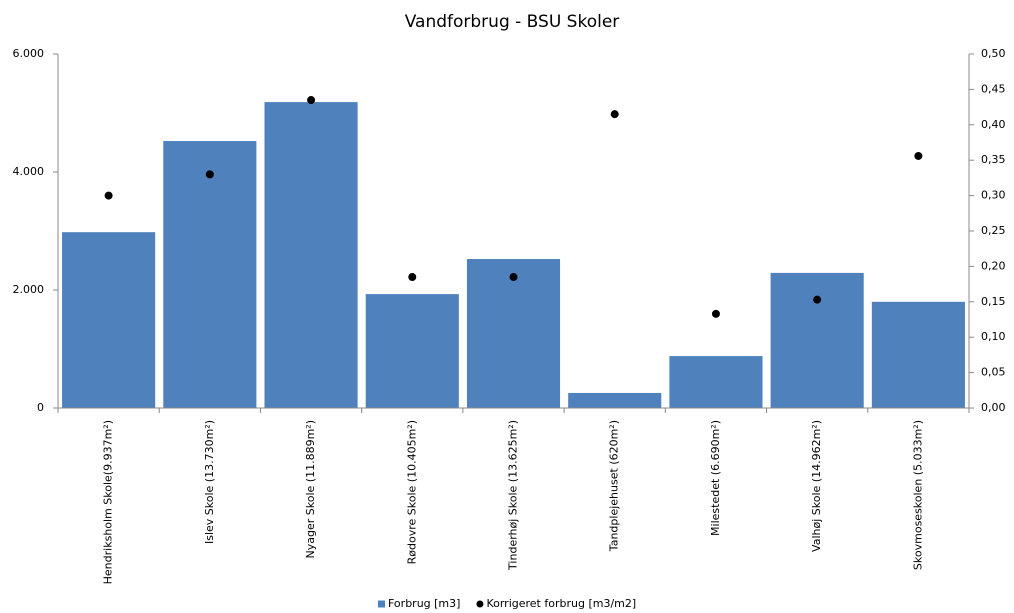 This screenshot has height=613, width=1014. Describe the element at coordinates (816, 486) in the screenshot. I see `x-tick-label: Valhøj Skole (14.962m²)` at that location.